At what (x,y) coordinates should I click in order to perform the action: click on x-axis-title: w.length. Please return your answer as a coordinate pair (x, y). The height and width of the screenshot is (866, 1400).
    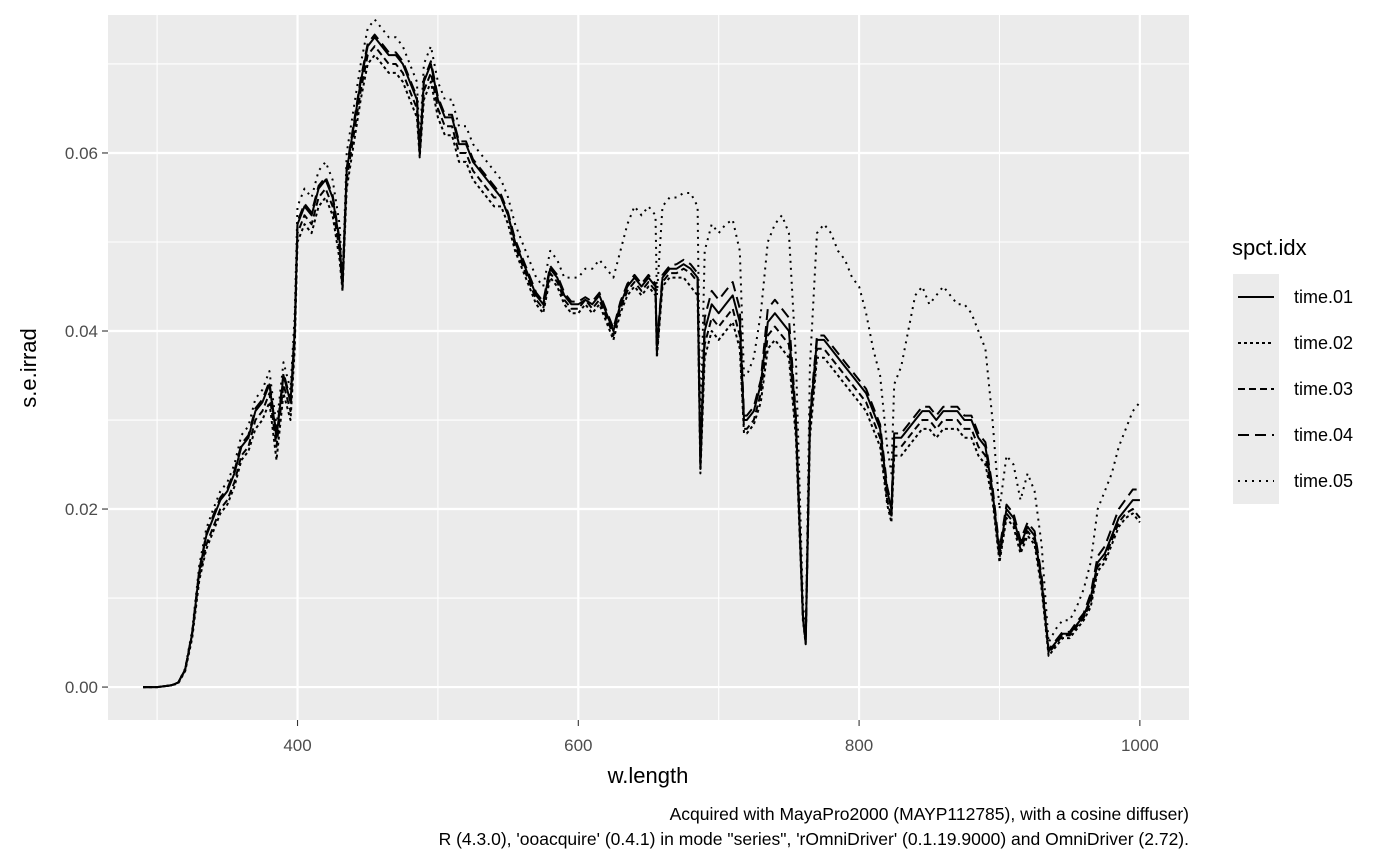
    Looking at the image, I should click on (648, 775).